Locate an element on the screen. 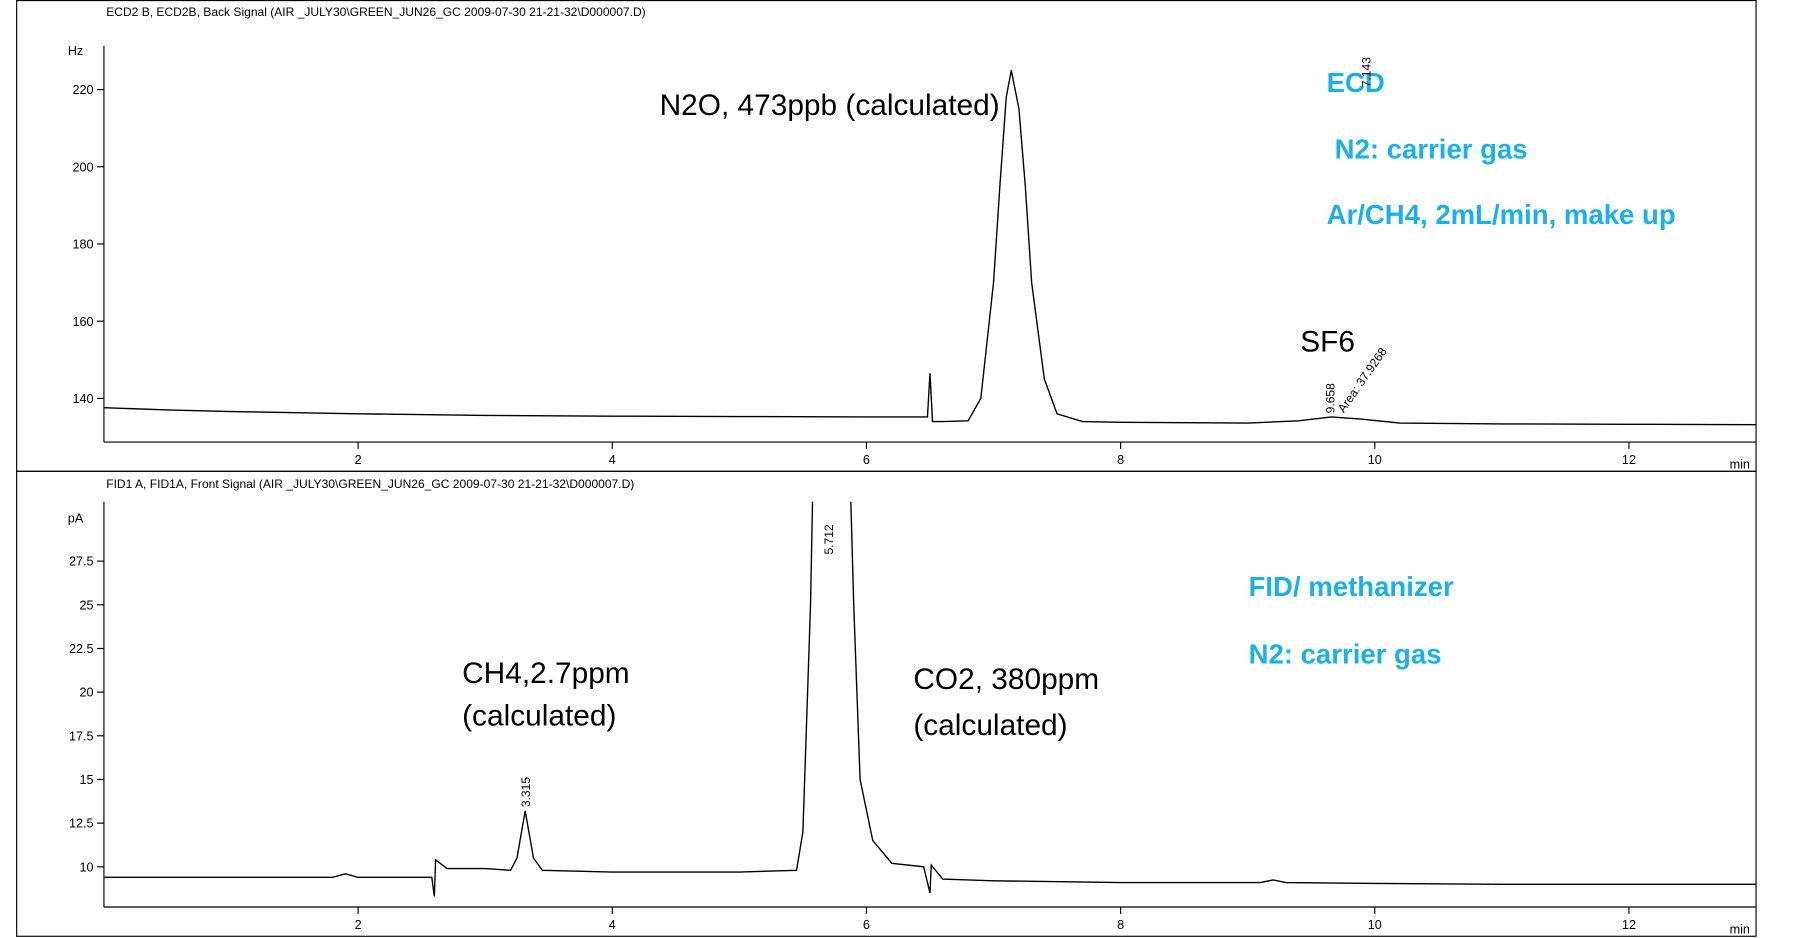 The height and width of the screenshot is (938, 1806). y-tick-label: 17.5 is located at coordinates (81, 736).